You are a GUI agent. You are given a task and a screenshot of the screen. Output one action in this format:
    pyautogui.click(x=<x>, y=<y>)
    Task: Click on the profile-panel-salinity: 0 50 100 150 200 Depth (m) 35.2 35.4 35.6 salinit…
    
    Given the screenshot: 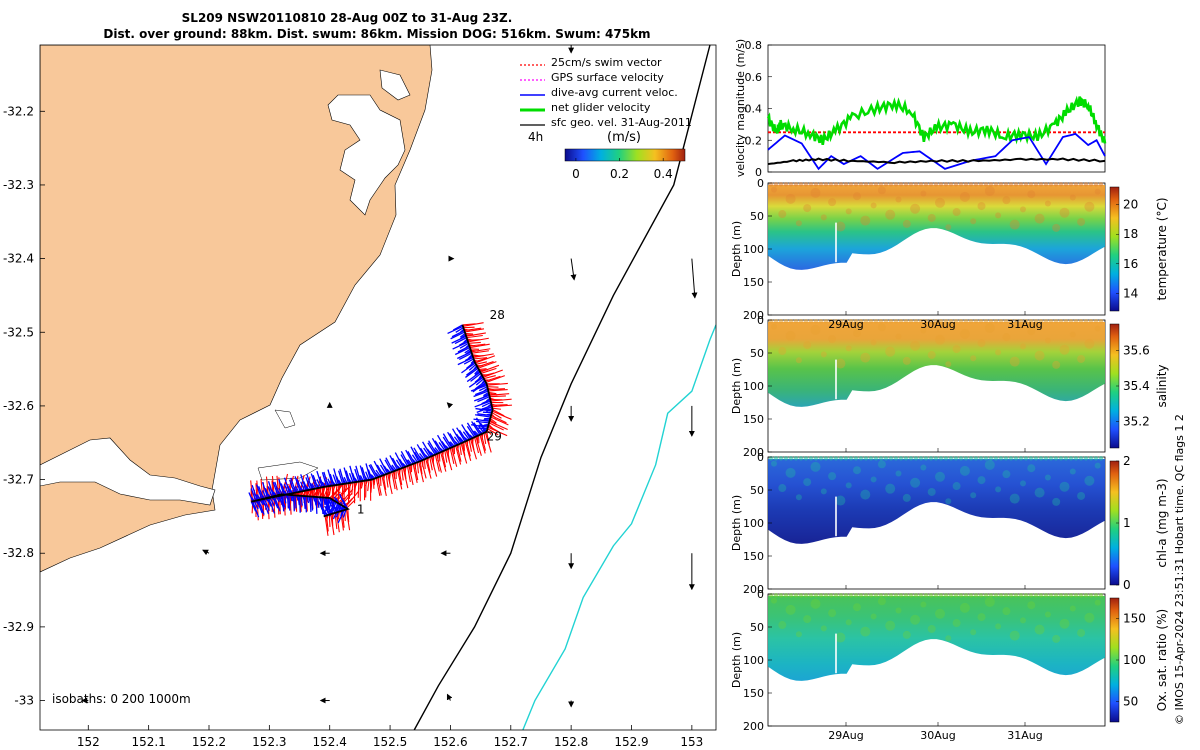 What is the action you would take?
    pyautogui.click(x=949, y=386)
    